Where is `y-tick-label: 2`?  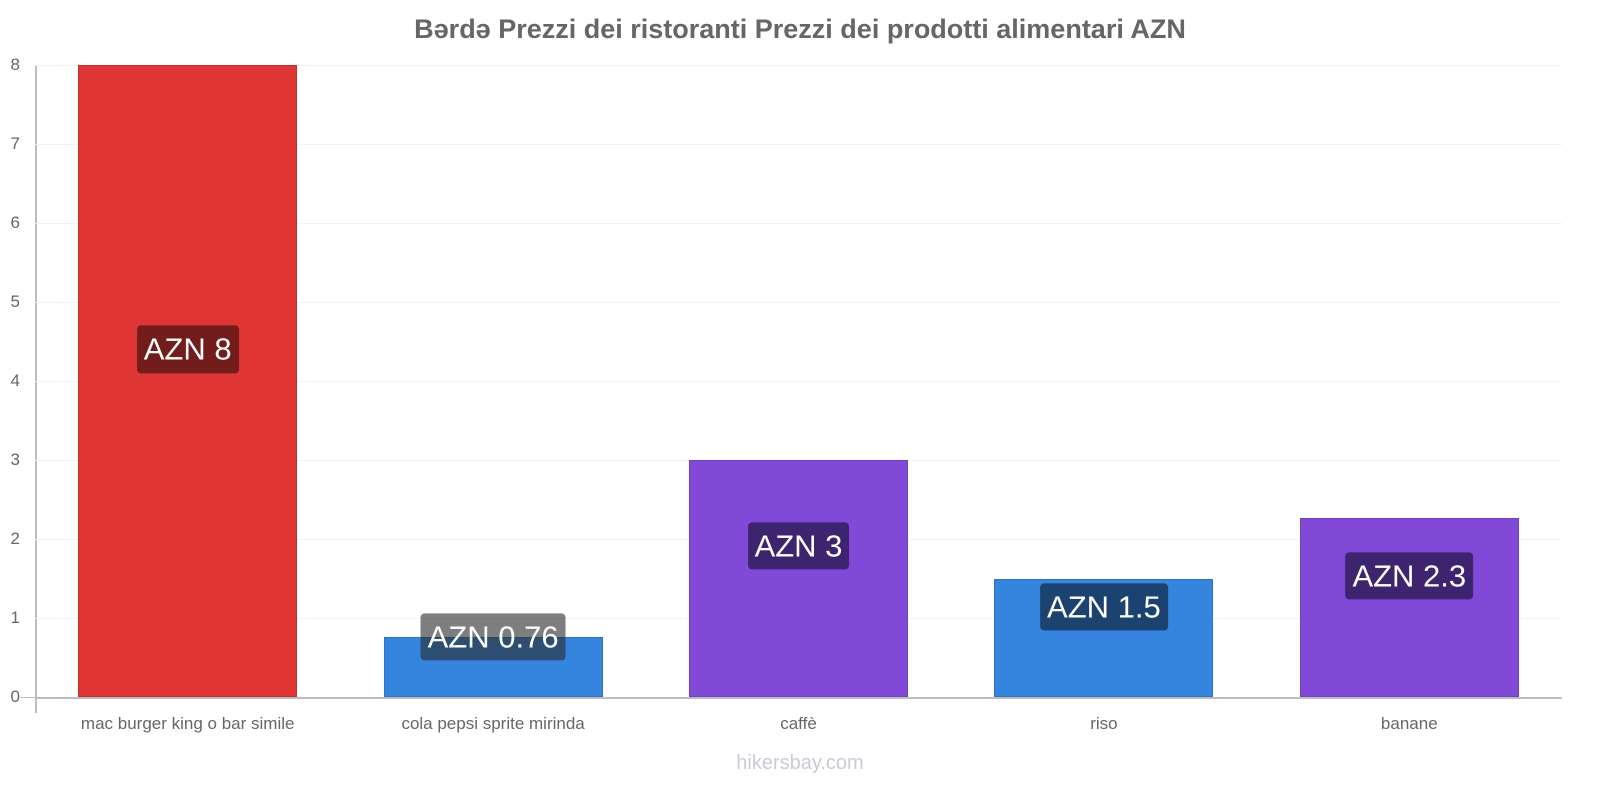
y-tick-label: 2 is located at coordinates (15, 538).